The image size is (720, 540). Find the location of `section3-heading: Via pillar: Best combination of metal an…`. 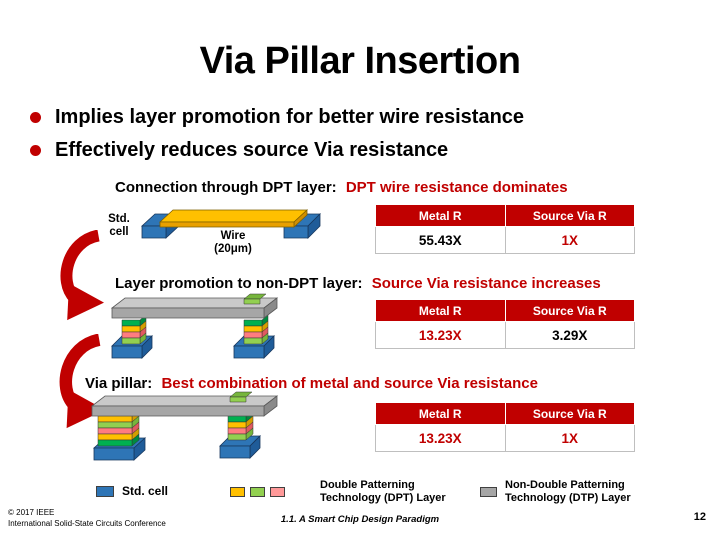

section3-heading: Via pillar: Best combination of metal an… is located at coordinates (311, 383).